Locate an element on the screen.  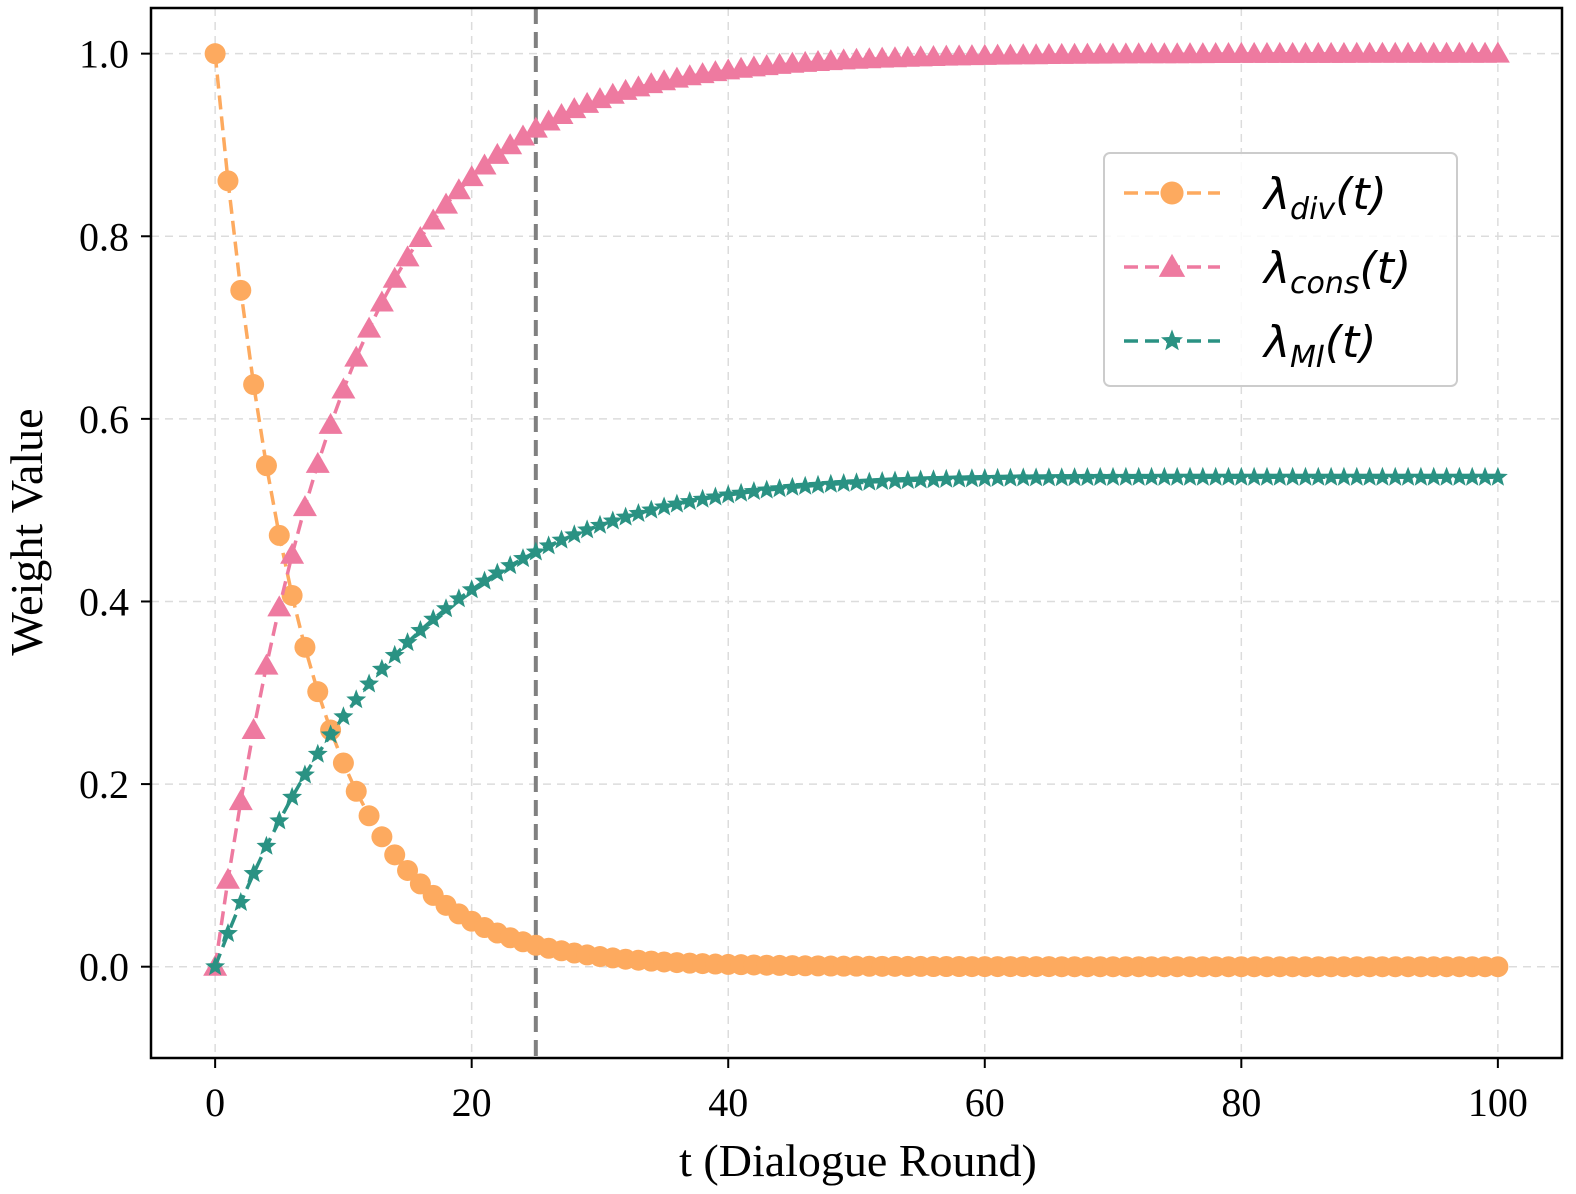
legend-marker is located at coordinates (1172, 340).